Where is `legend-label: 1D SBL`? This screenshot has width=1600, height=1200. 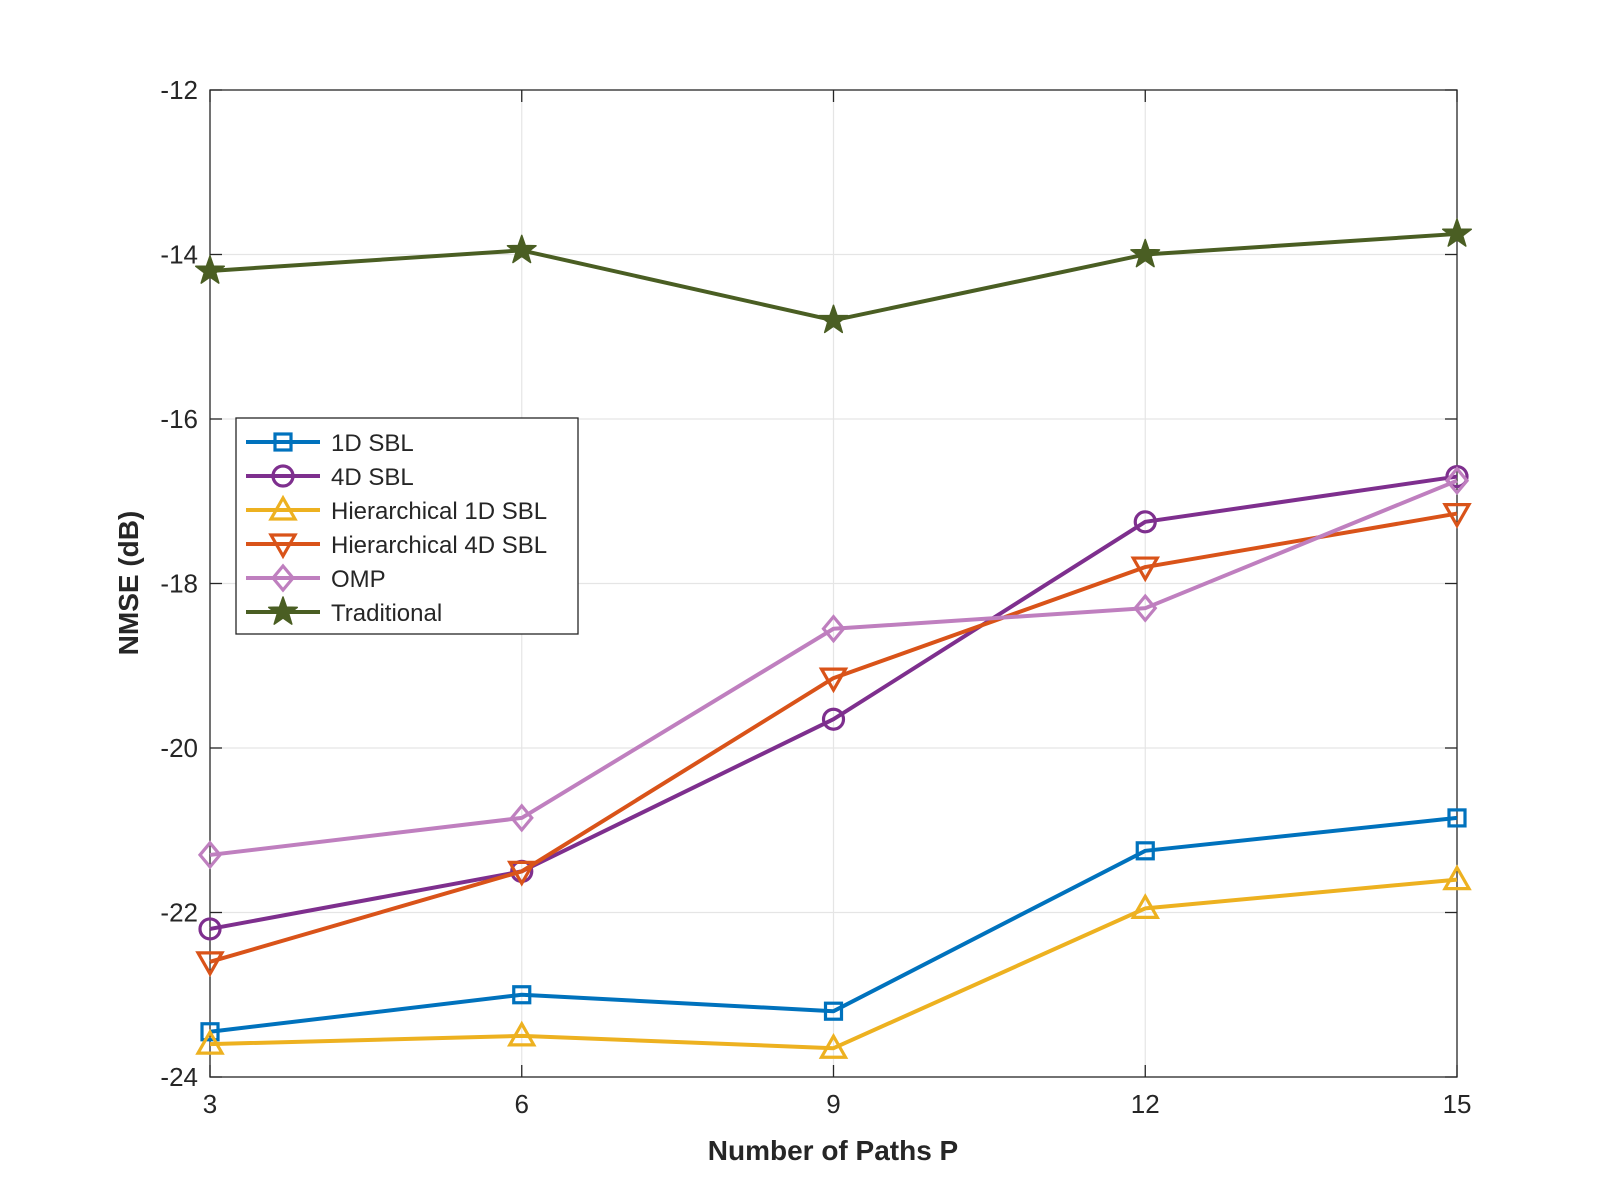 legend-label: 1D SBL is located at coordinates (372, 443).